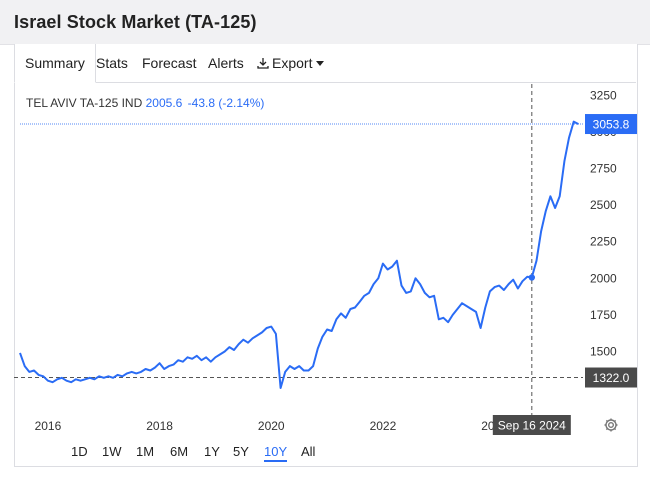 This screenshot has height=481, width=650. Describe the element at coordinates (145, 451) in the screenshot. I see `range-1m: 1M` at that location.